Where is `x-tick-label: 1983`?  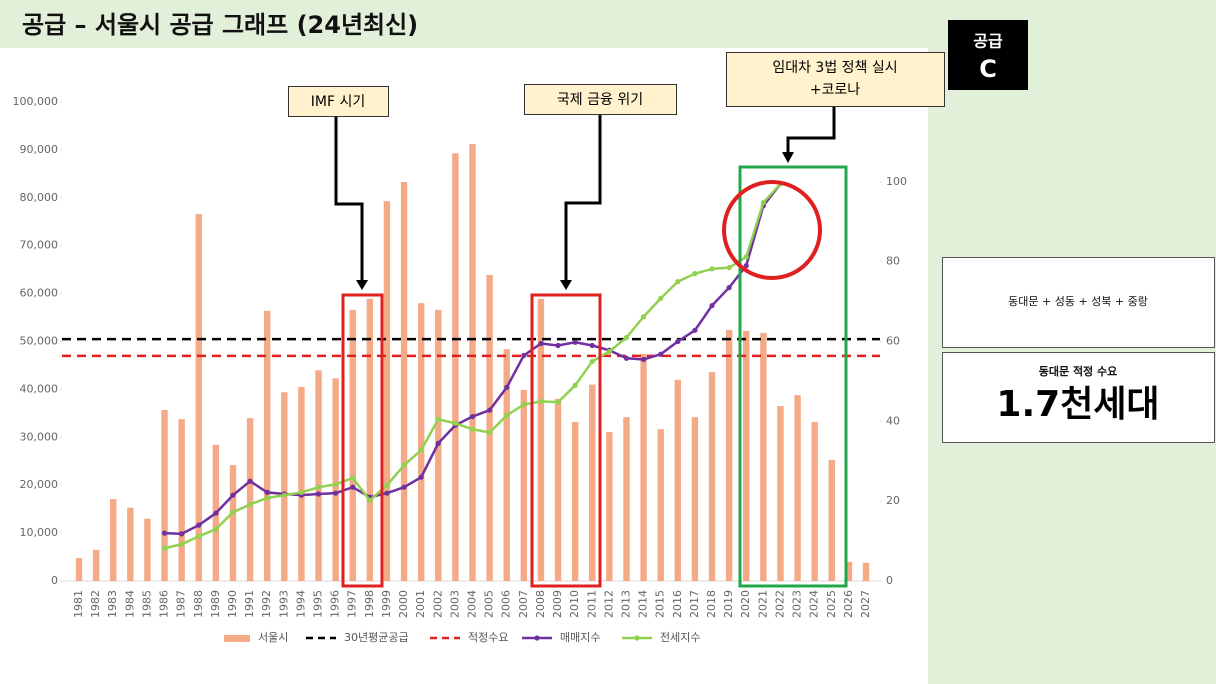 x-tick-label: 1983 is located at coordinates (112, 604).